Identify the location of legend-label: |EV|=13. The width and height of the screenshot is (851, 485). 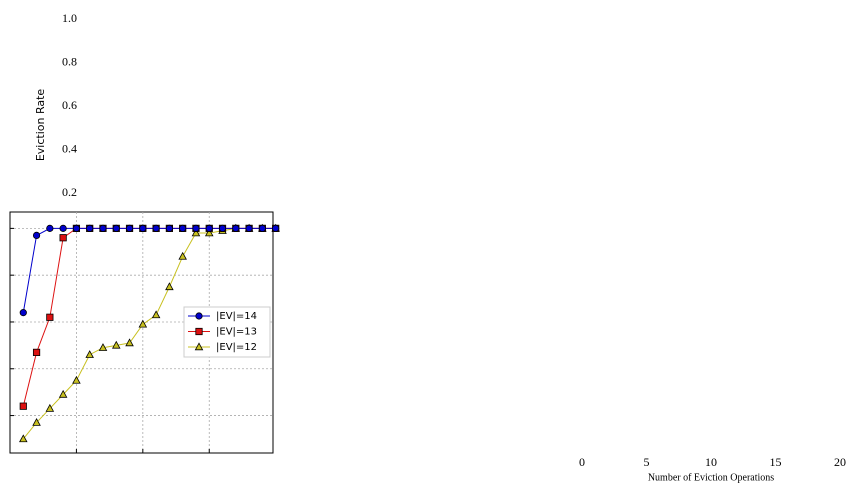
(236, 332).